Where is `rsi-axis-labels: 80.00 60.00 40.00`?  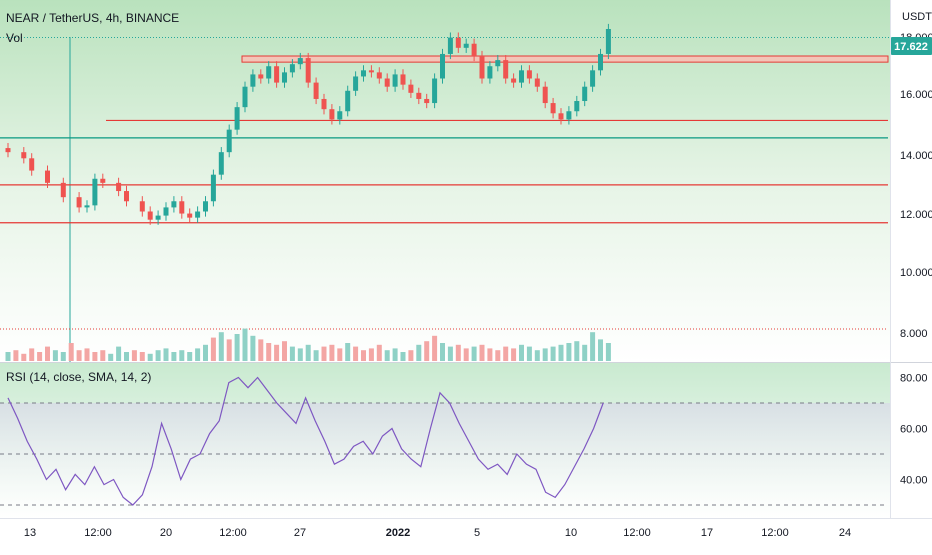
rsi-axis-labels: 80.00 60.00 40.00 is located at coordinates (914, 430).